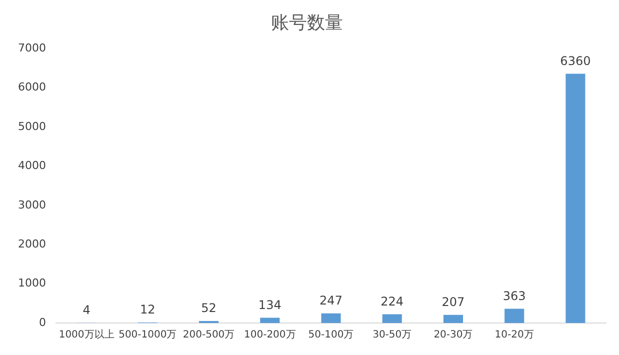  I want to click on data-label: 247, so click(331, 300).